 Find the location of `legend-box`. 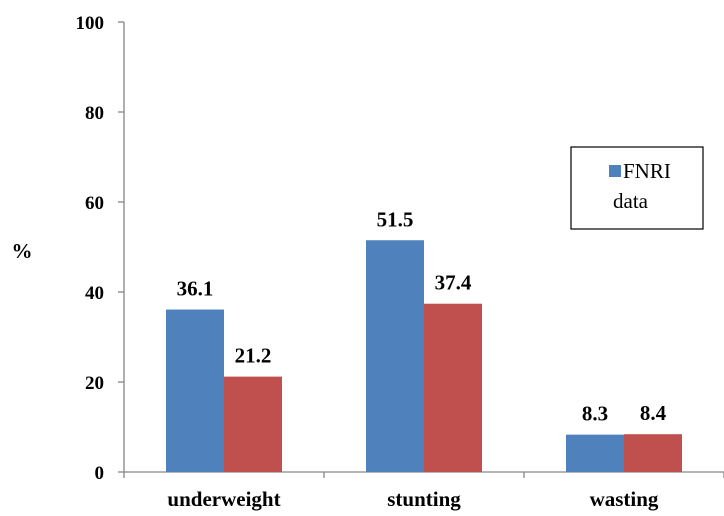

legend-box is located at coordinates (637, 188).